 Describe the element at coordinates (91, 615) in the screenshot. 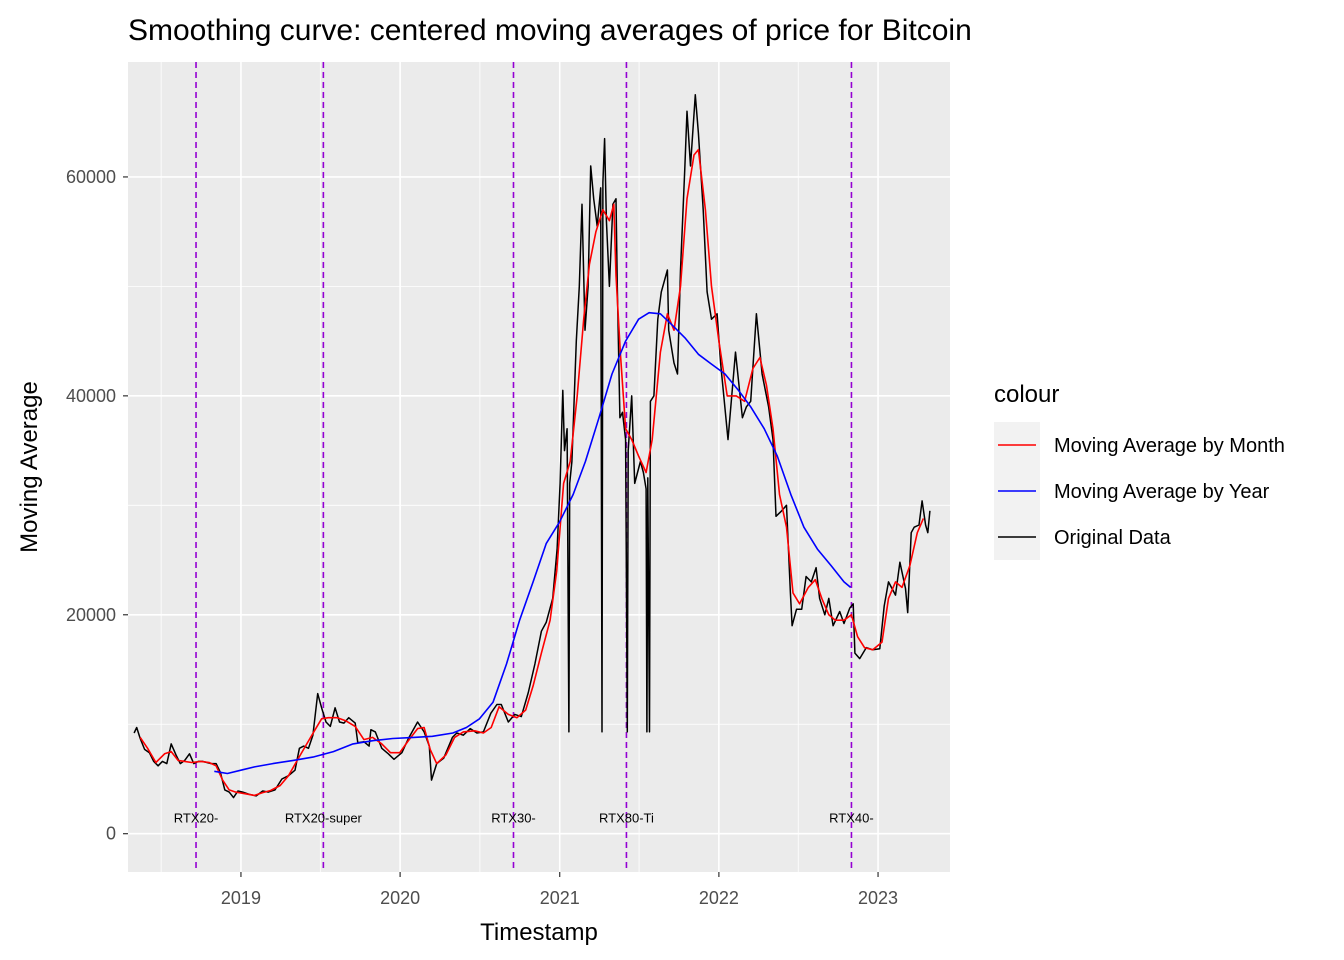

I see `y-tick-label: 20000` at that location.